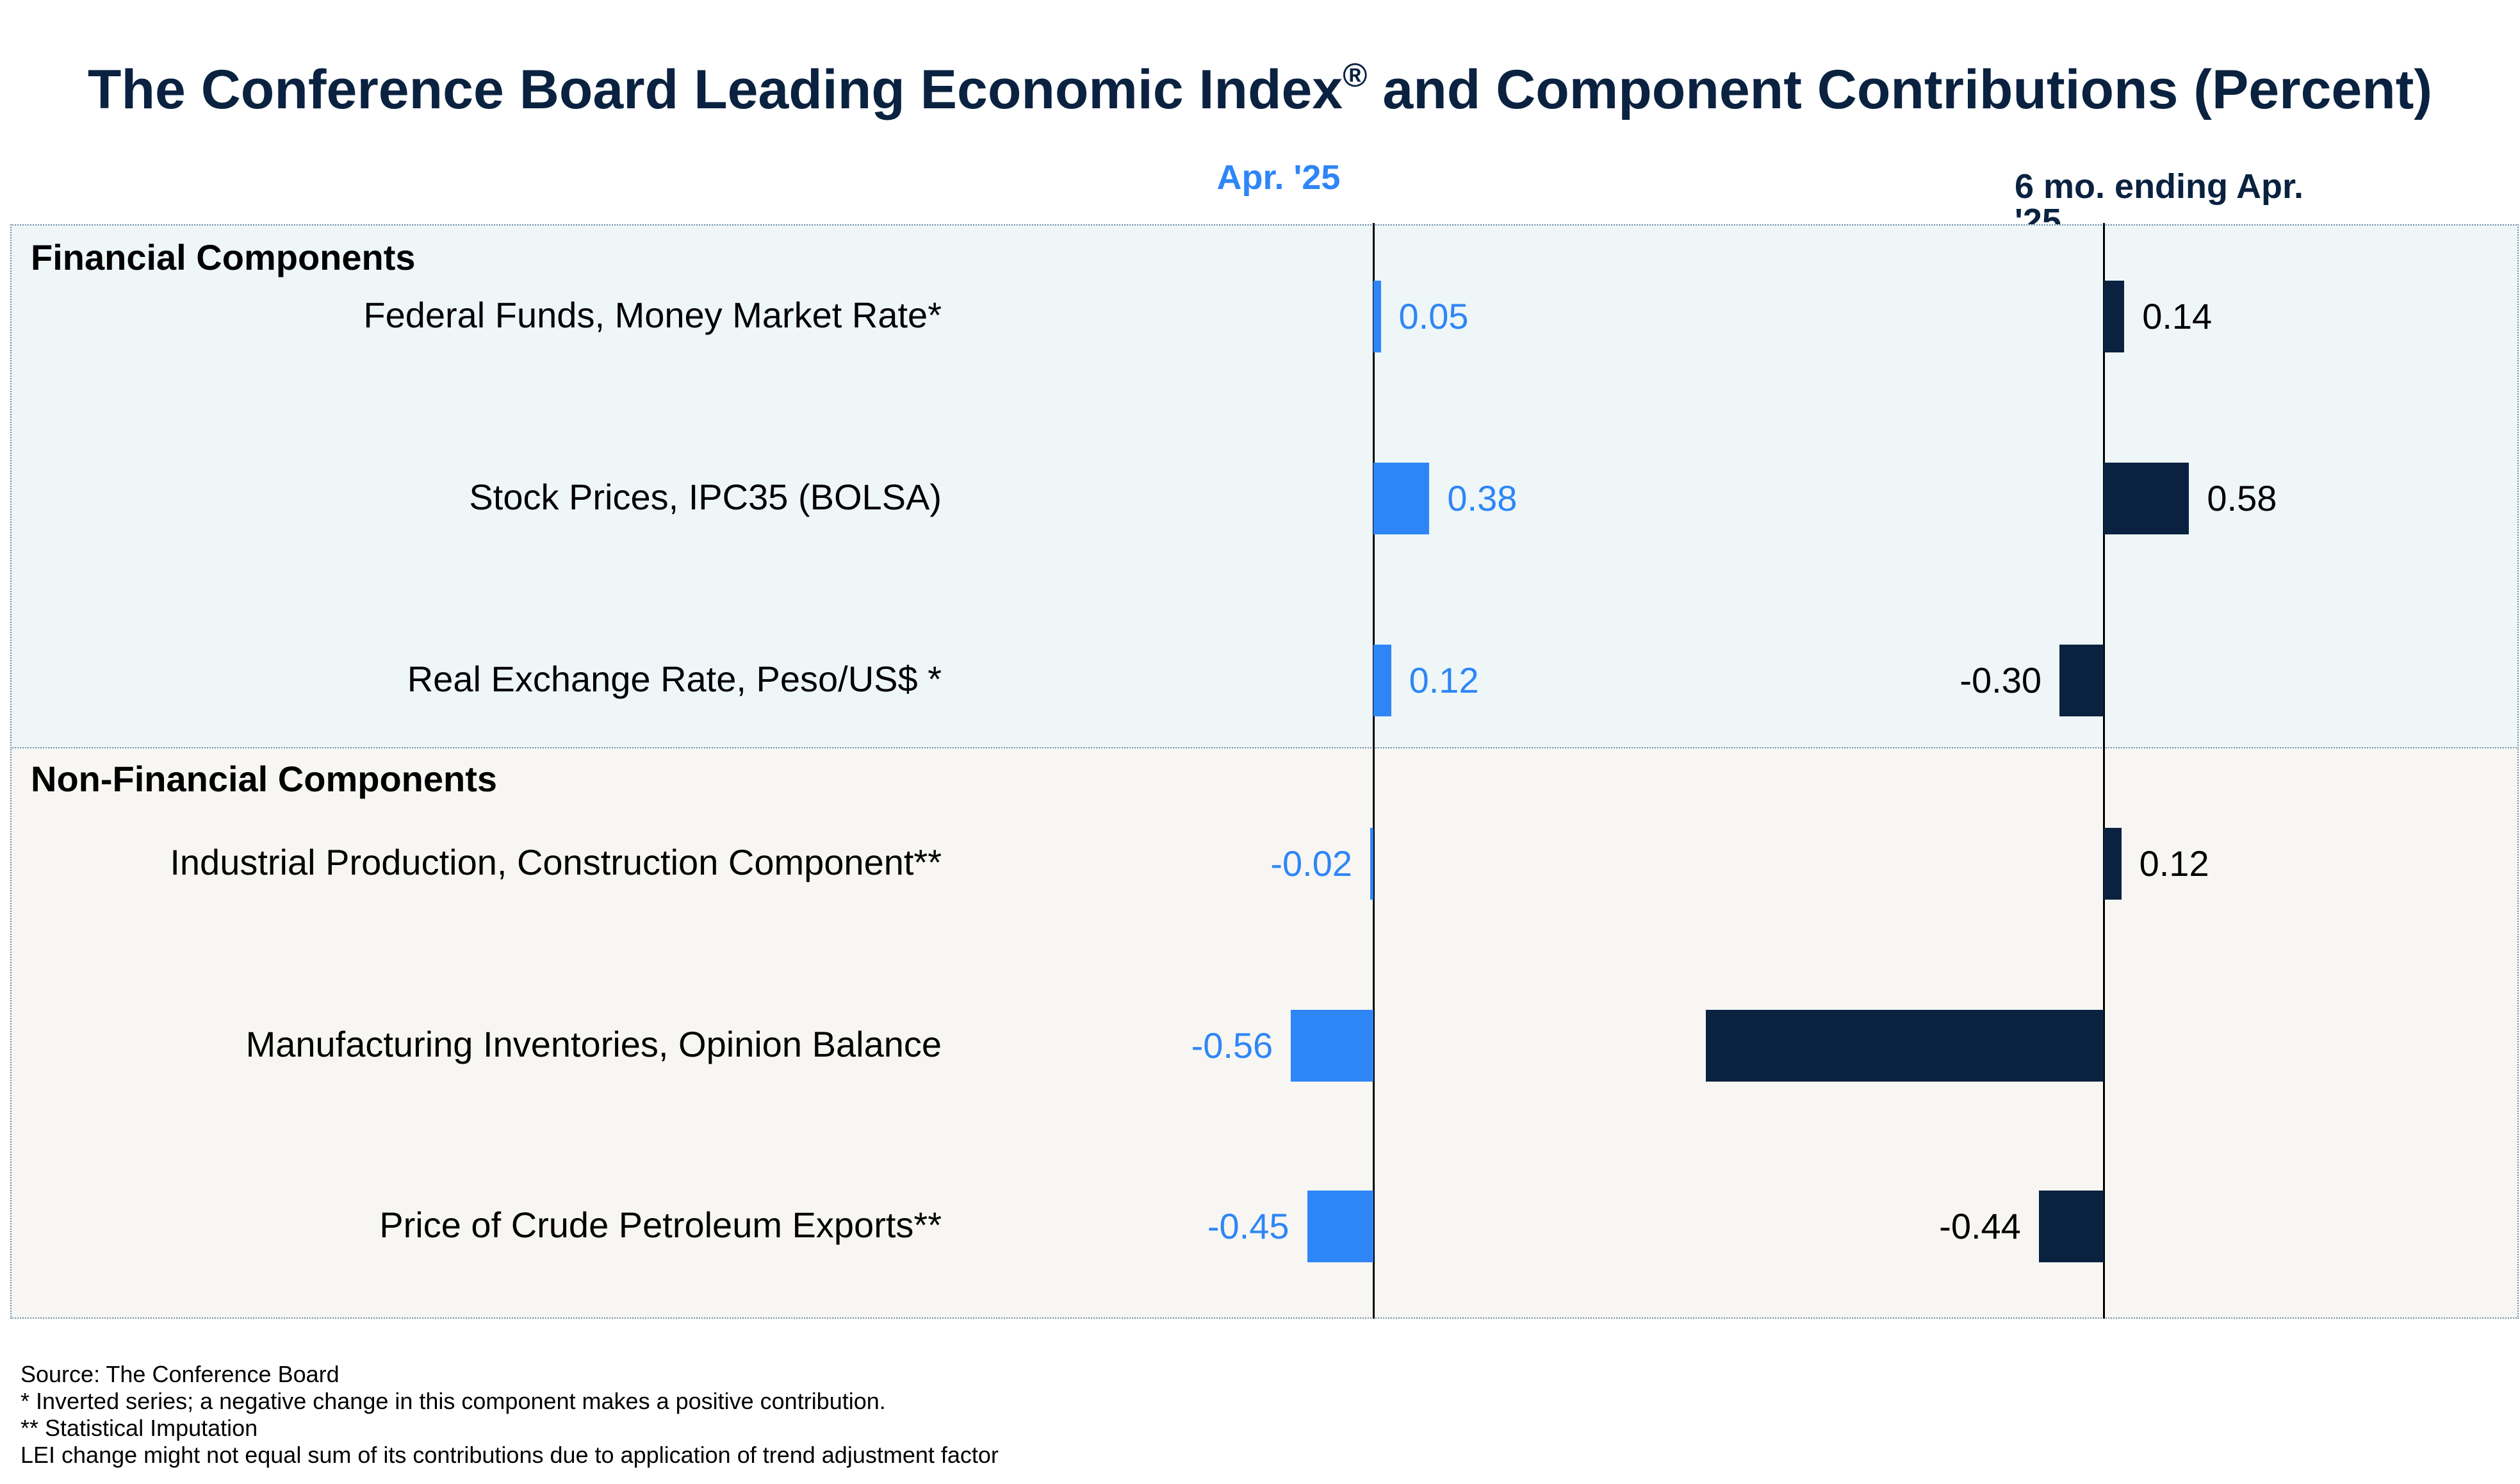 This screenshot has width=2520, height=1484. Describe the element at coordinates (264, 779) in the screenshot. I see `nonfinancial-components-heading: Non-Financial Components` at that location.